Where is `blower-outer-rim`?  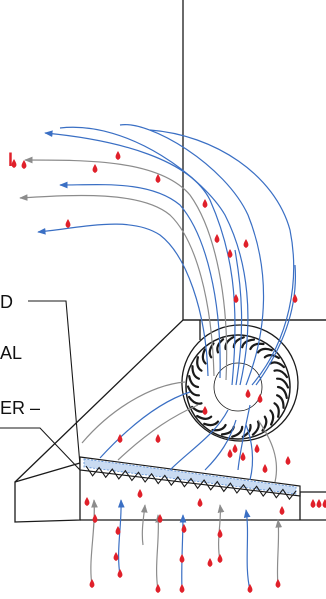 blower-outer-rim is located at coordinates (238, 387).